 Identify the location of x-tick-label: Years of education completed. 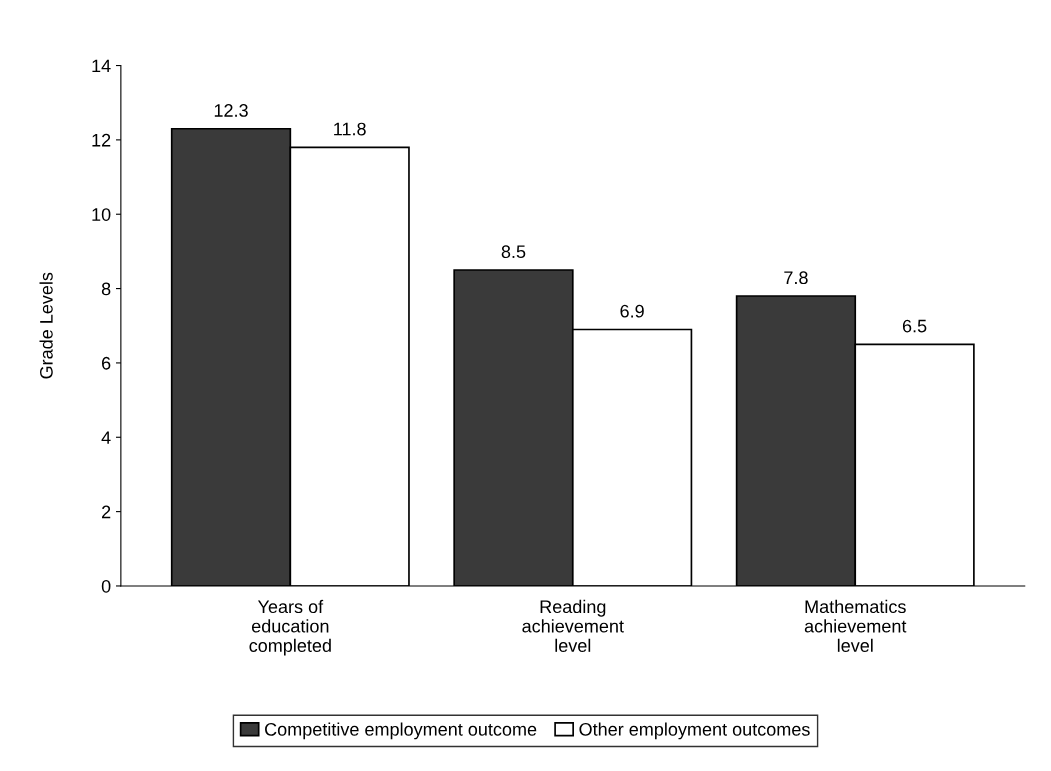
(290, 627).